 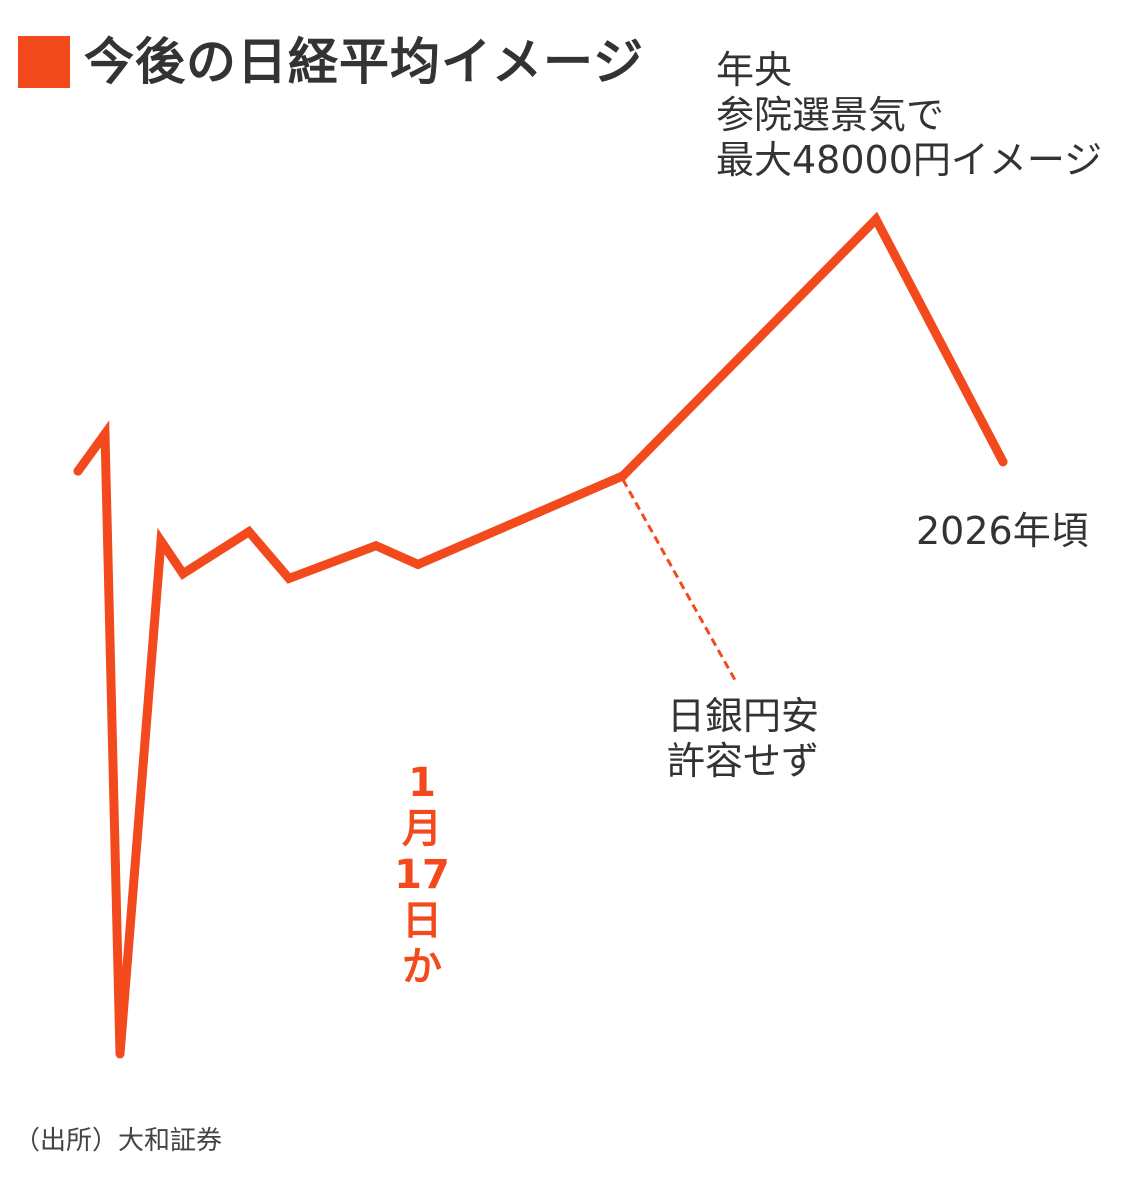 I want to click on boj-annotation: 日銀円安 許容せず, so click(x=743, y=739).